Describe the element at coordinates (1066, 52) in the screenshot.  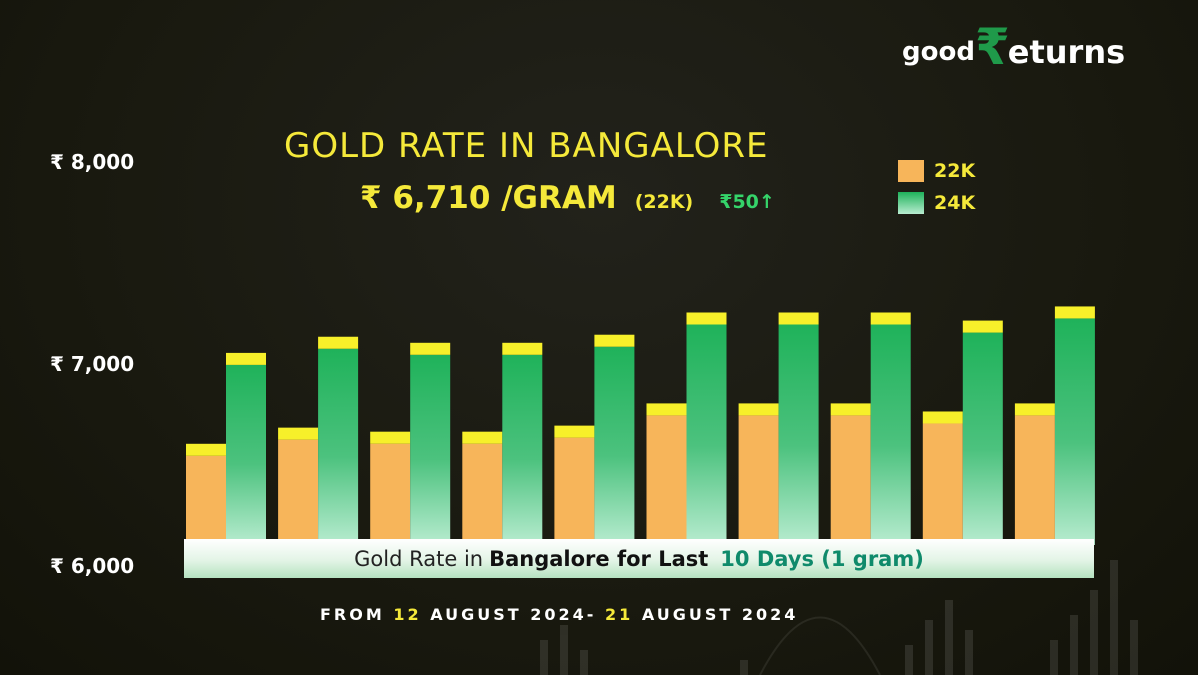
I see `logo-text-eturns: eturns` at that location.